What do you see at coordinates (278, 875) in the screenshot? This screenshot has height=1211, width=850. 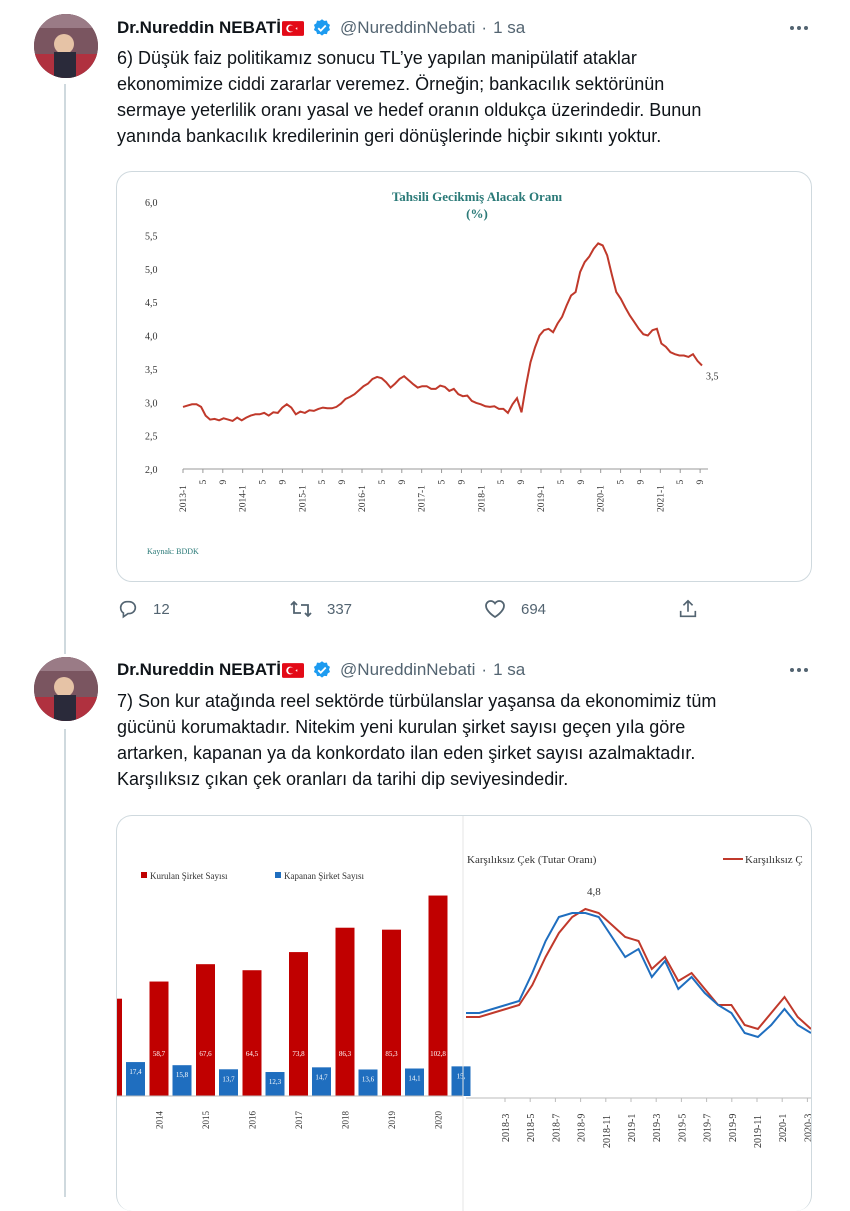 I see `legend-swatch-closed` at bounding box center [278, 875].